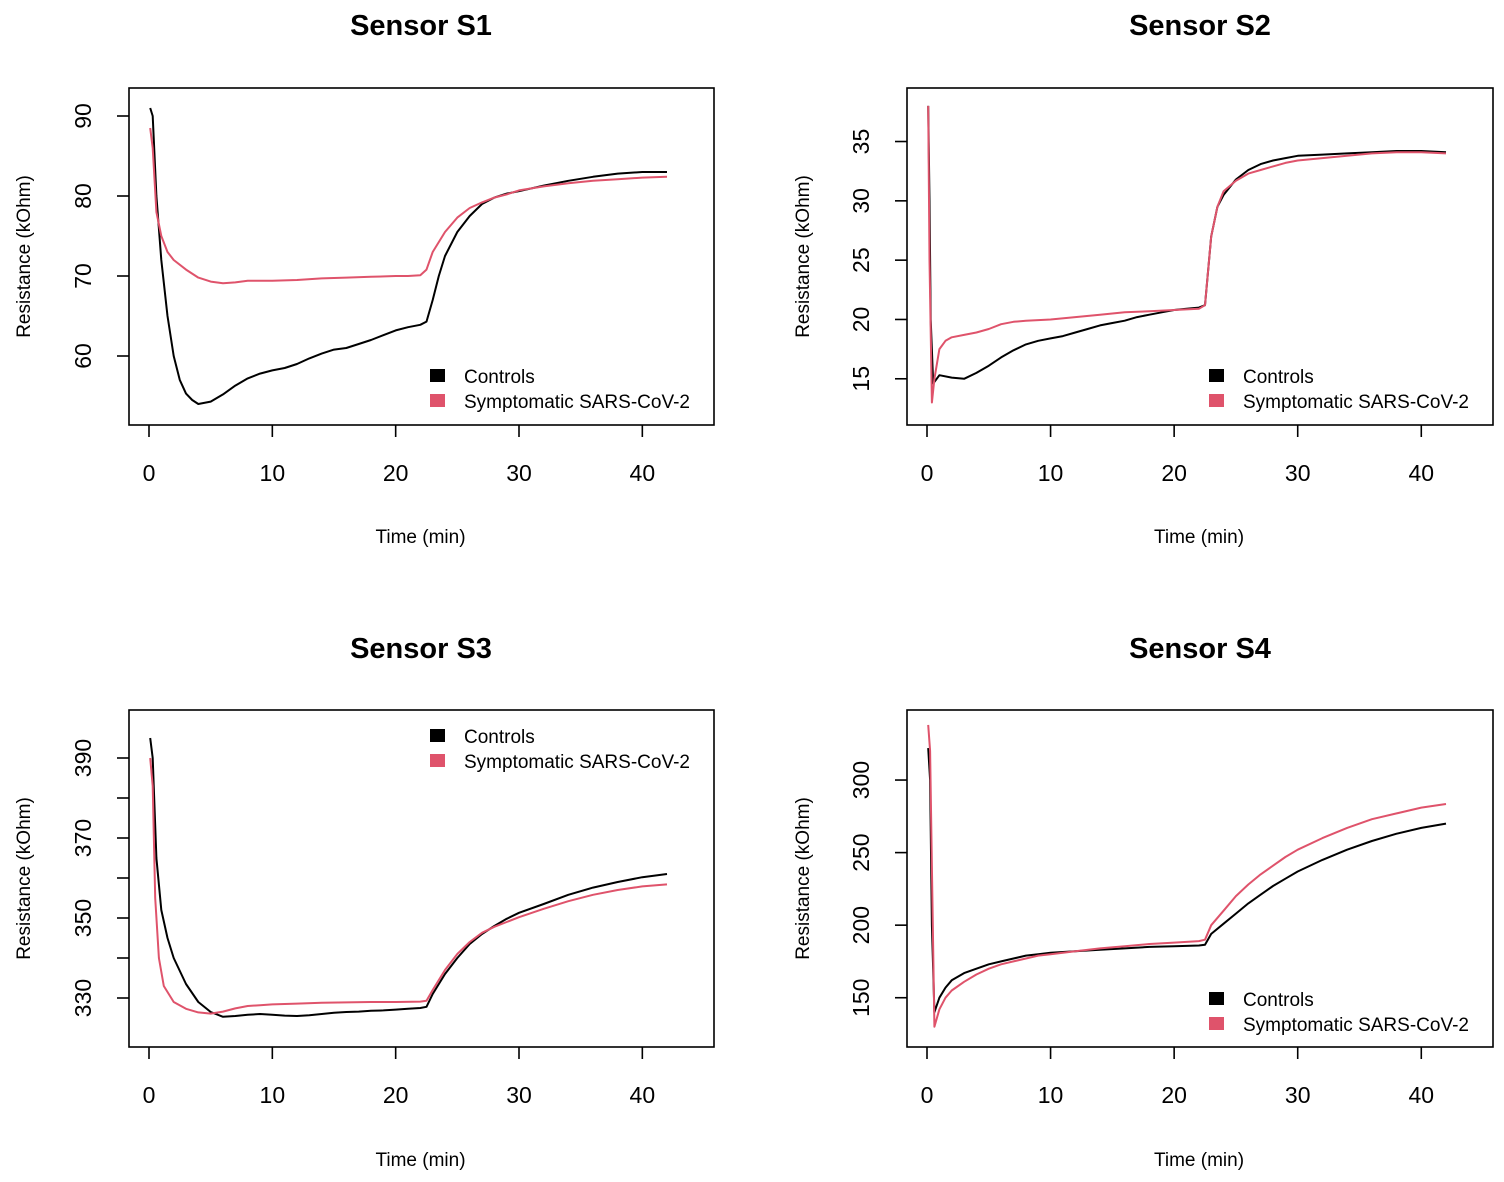 The width and height of the screenshot is (1504, 1182). What do you see at coordinates (861, 142) in the screenshot?
I see `y-tick-label: 35` at bounding box center [861, 142].